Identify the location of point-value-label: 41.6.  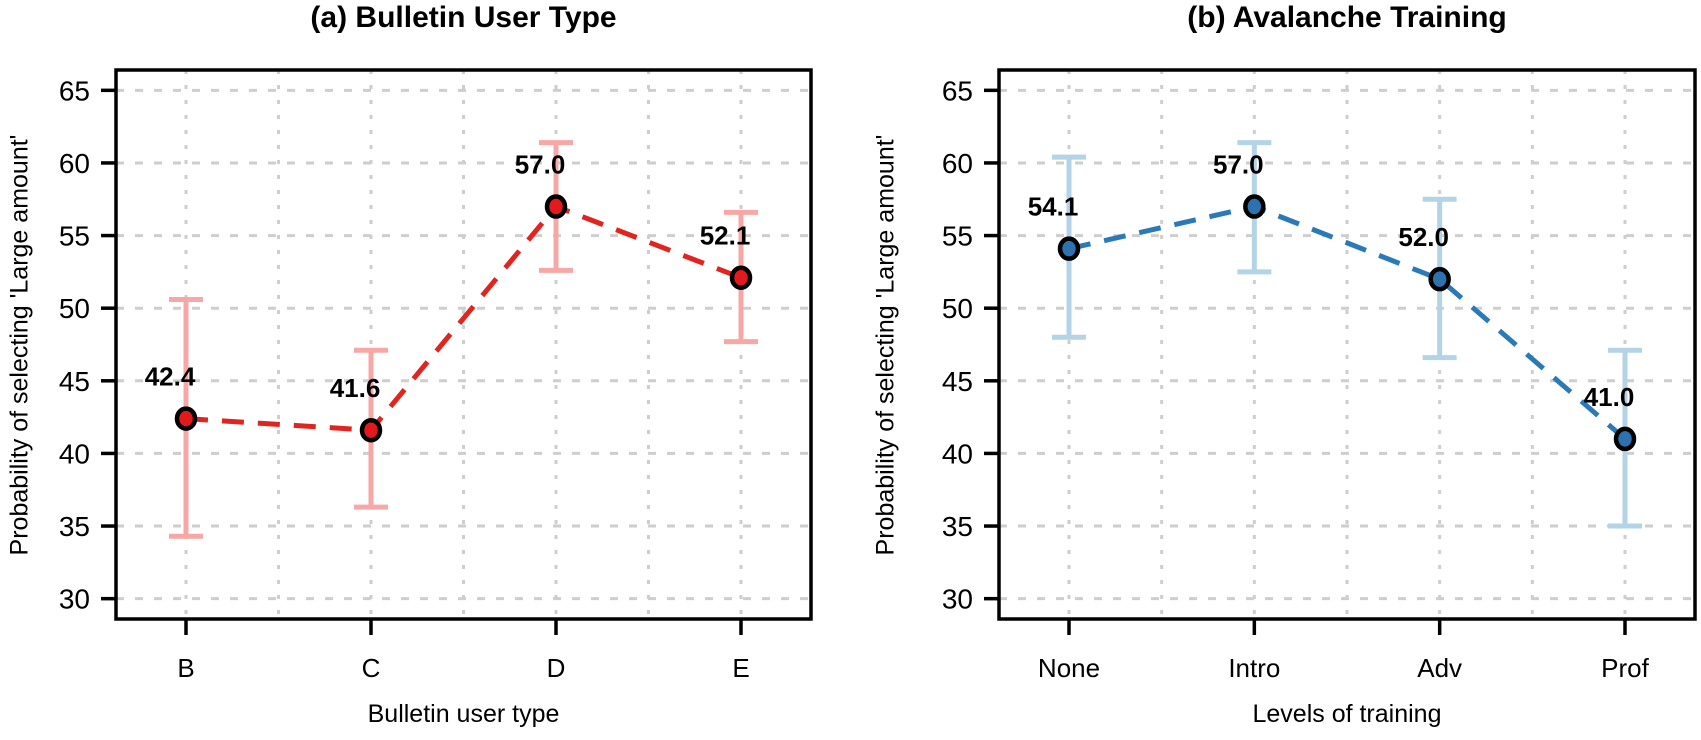
(355, 388).